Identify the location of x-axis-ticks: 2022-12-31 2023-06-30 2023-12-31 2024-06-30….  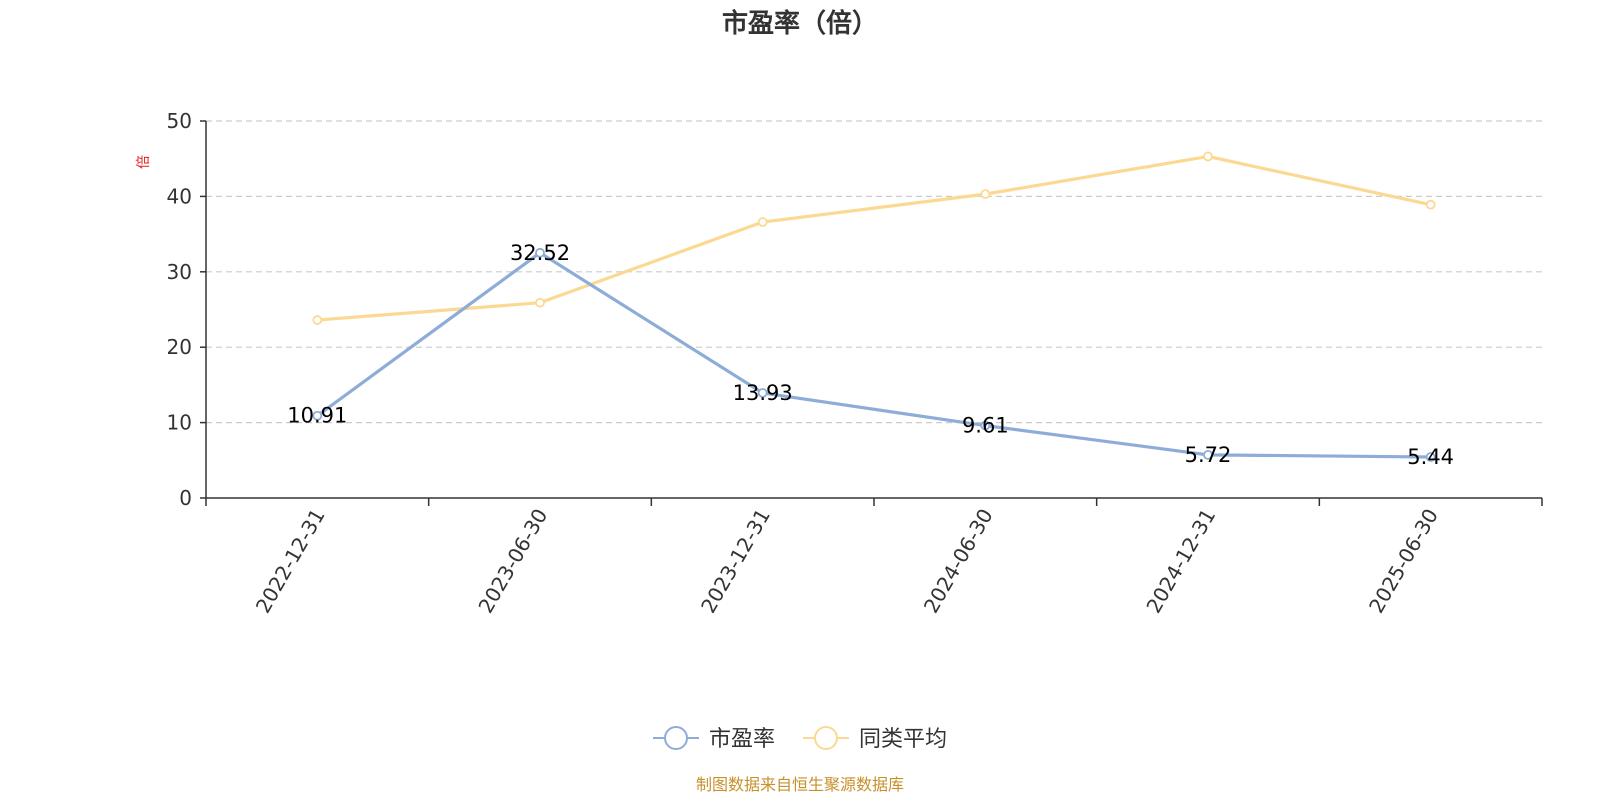
(847, 561).